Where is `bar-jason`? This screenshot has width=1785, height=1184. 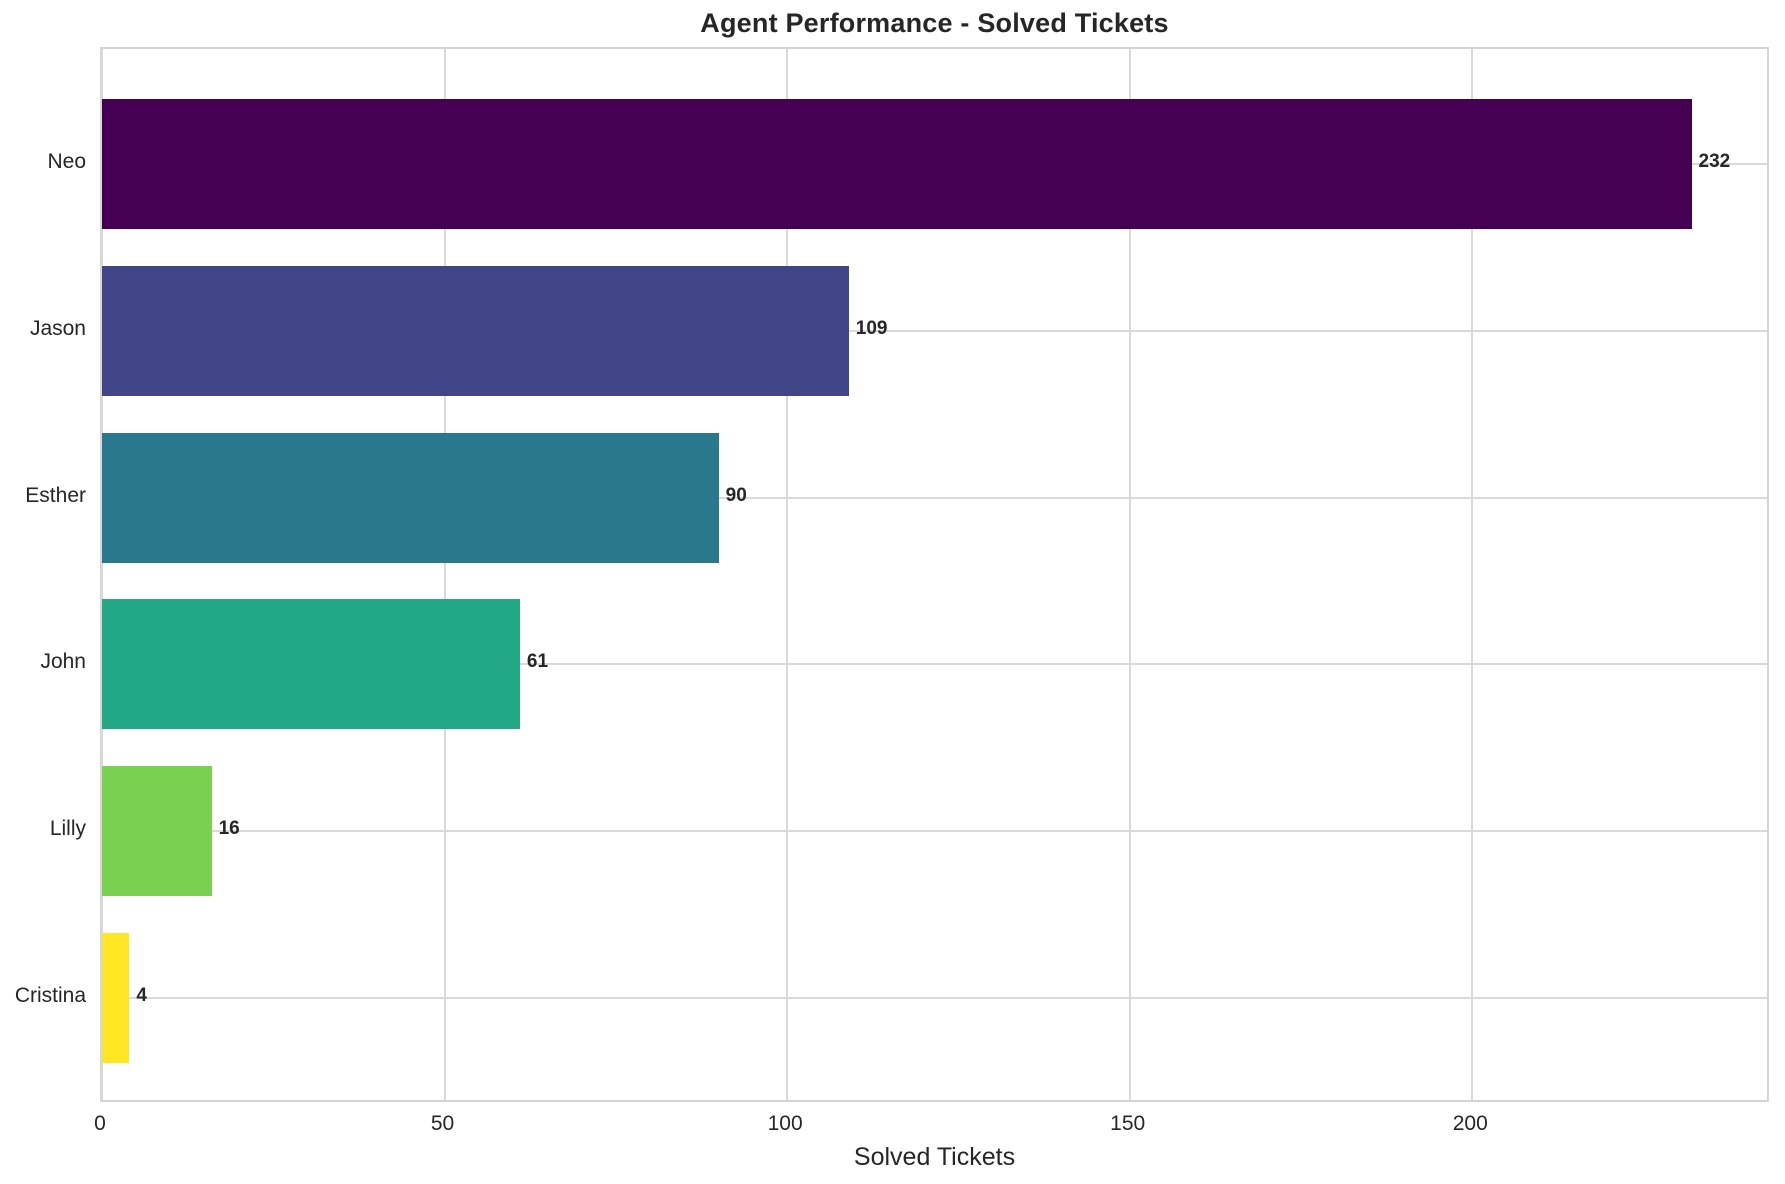 bar-jason is located at coordinates (475, 330).